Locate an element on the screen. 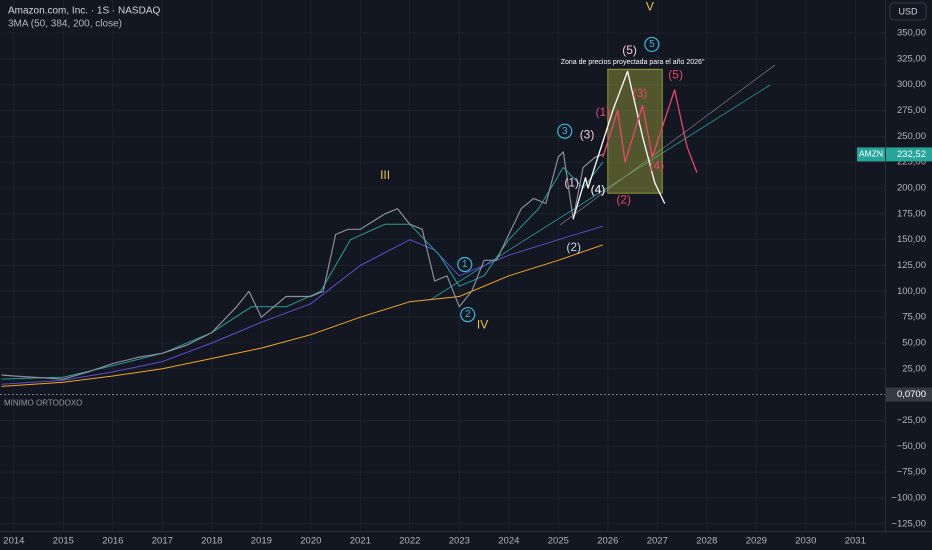 The width and height of the screenshot is (932, 550). x-tick-label: 2030 is located at coordinates (805, 541).